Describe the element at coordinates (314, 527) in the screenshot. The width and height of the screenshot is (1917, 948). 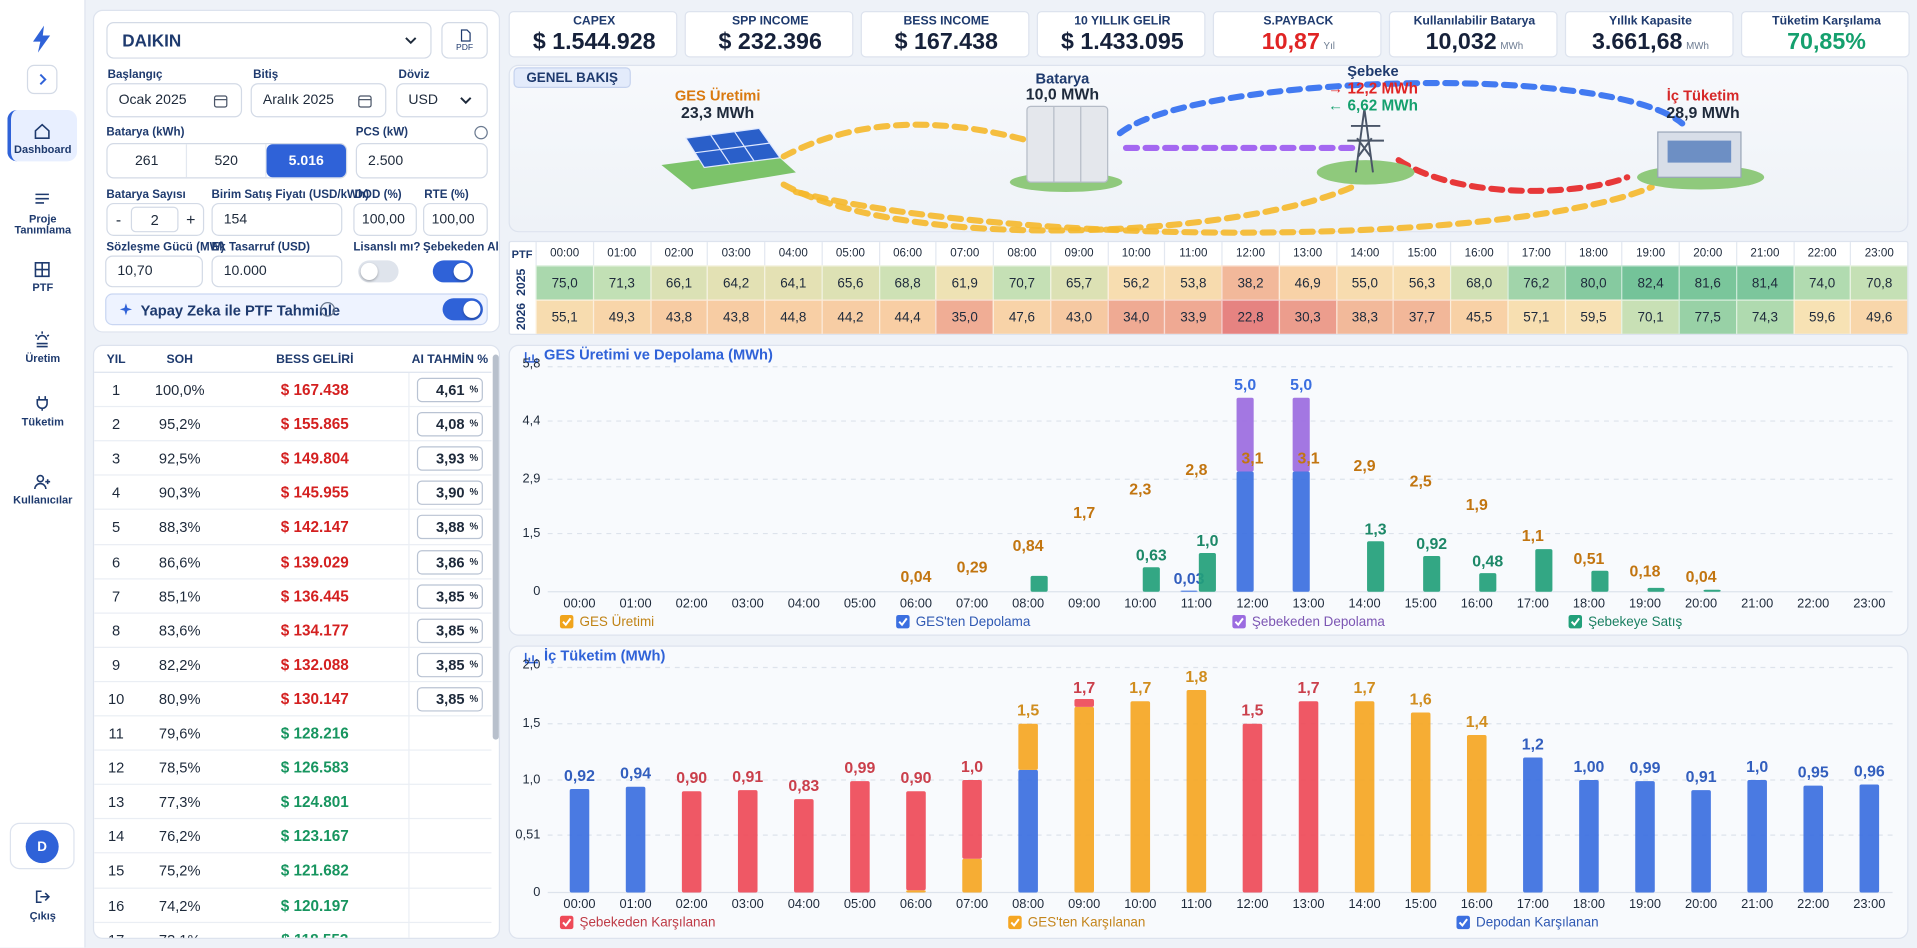
I see `bess-income: $ 142.147` at that location.